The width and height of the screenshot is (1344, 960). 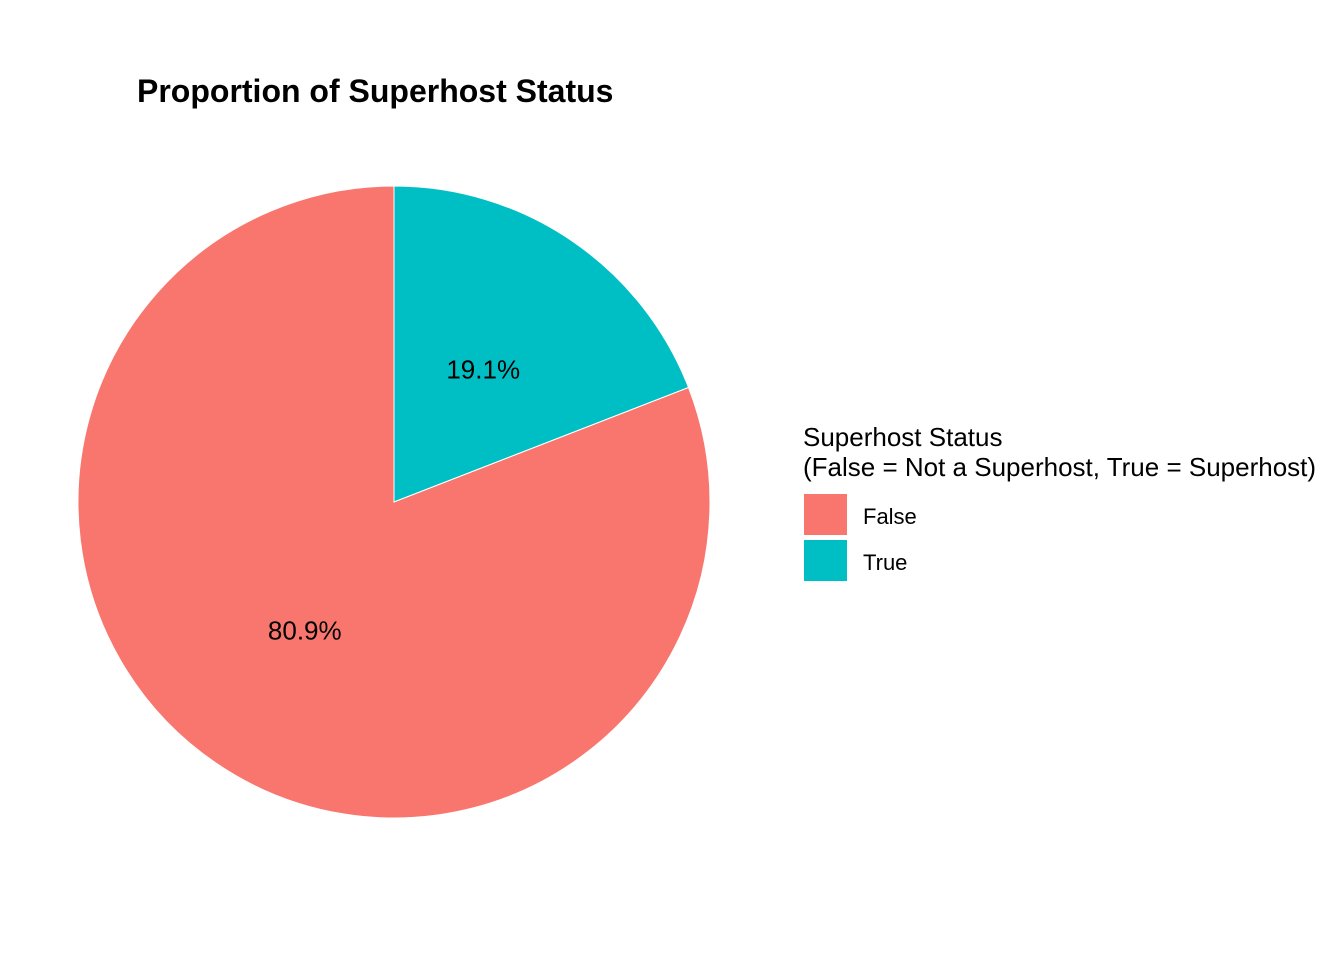 I want to click on pie-slice-label-true: 19.1%, so click(x=483, y=369).